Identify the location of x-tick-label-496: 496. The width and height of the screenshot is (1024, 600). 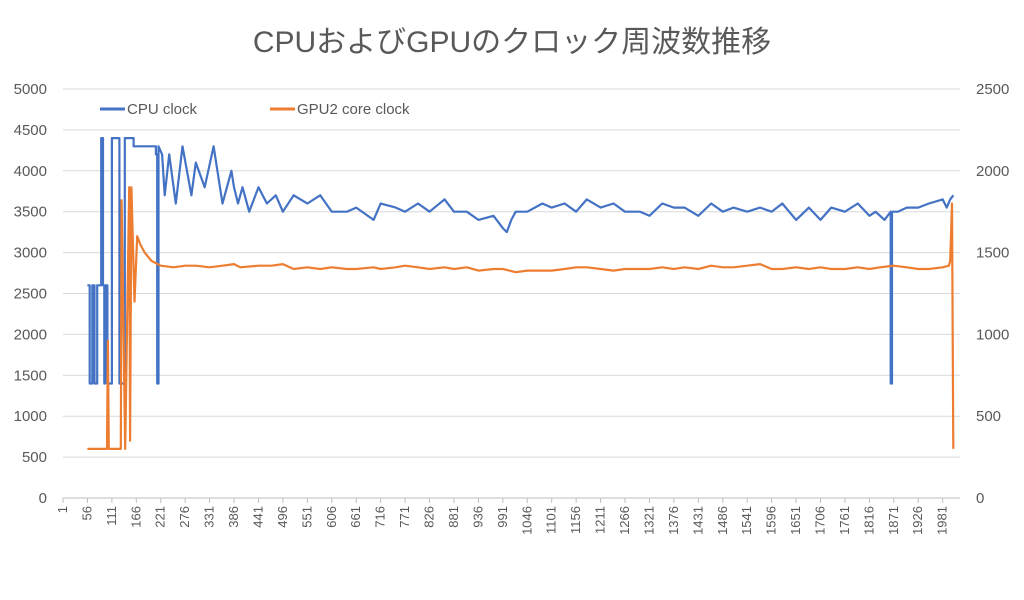
(282, 517).